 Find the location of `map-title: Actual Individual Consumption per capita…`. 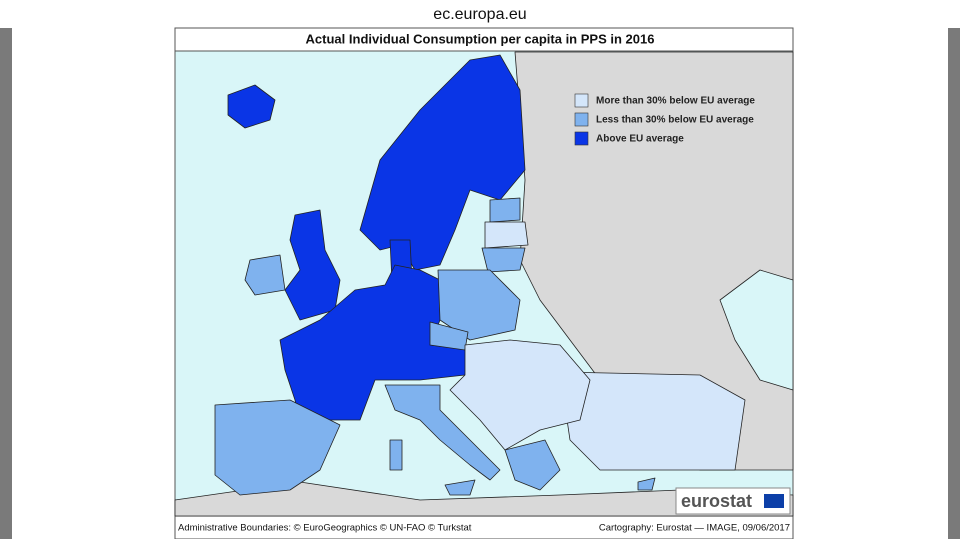

map-title: Actual Individual Consumption per capita… is located at coordinates (480, 38).